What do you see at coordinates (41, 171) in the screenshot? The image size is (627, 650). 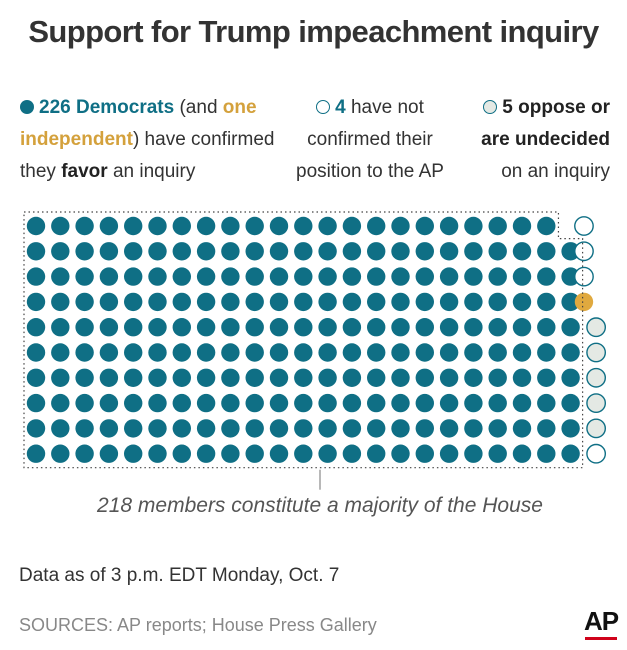 I see `legend-favor-line3a: they` at bounding box center [41, 171].